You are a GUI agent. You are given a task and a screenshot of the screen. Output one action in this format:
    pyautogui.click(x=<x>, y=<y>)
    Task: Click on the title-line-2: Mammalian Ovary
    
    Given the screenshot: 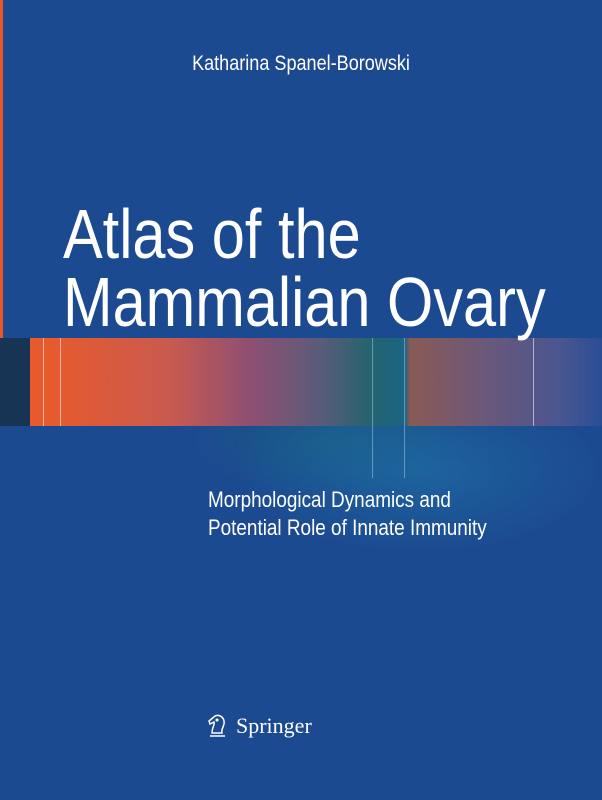 What is the action you would take?
    pyautogui.click(x=304, y=302)
    